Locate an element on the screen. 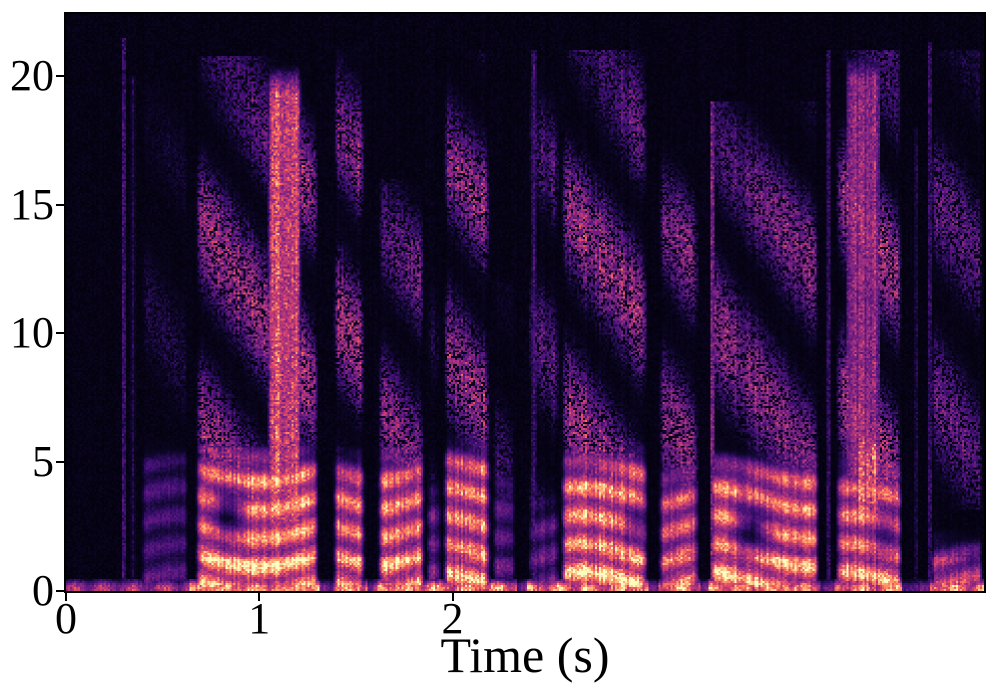 Image resolution: width=1000 pixels, height=700 pixels. y-tick-label: 15 is located at coordinates (32, 204).